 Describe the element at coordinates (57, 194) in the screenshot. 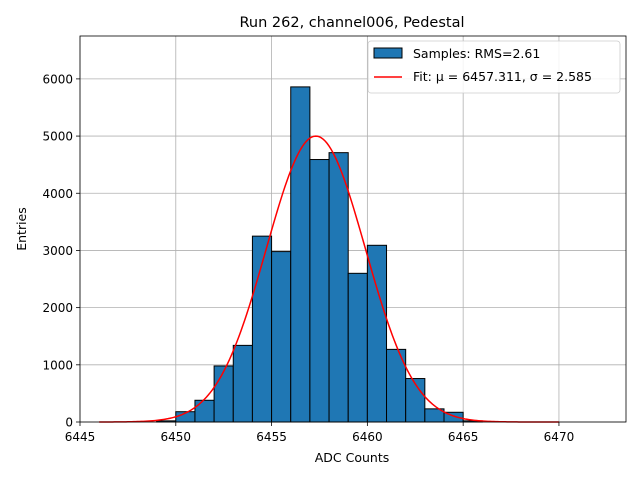

I see `y-tick-label: 4000` at that location.